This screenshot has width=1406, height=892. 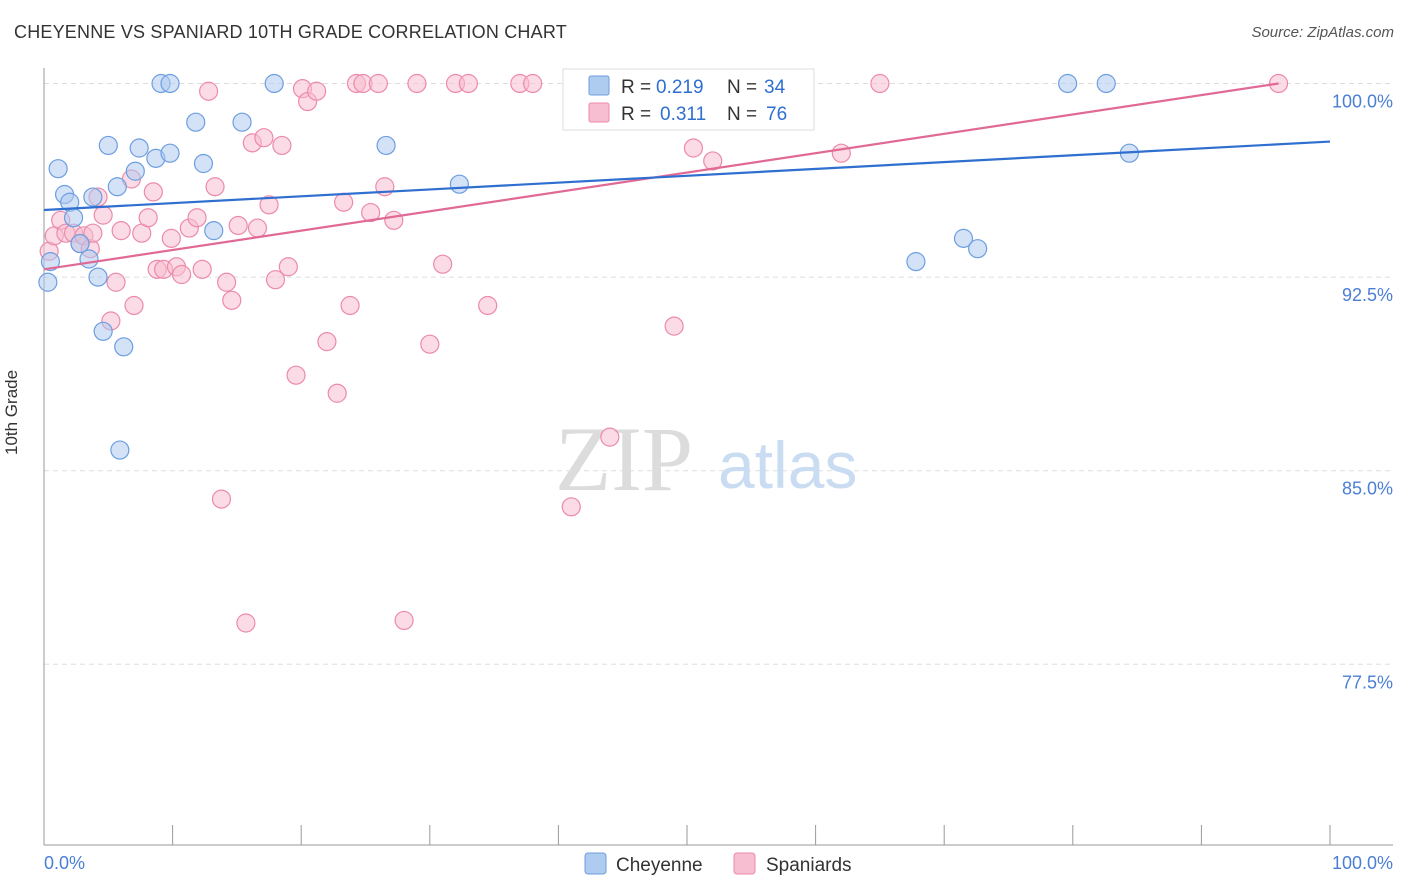 What do you see at coordinates (624, 459) in the screenshot?
I see `watermark-zip: ZIP` at bounding box center [624, 459].